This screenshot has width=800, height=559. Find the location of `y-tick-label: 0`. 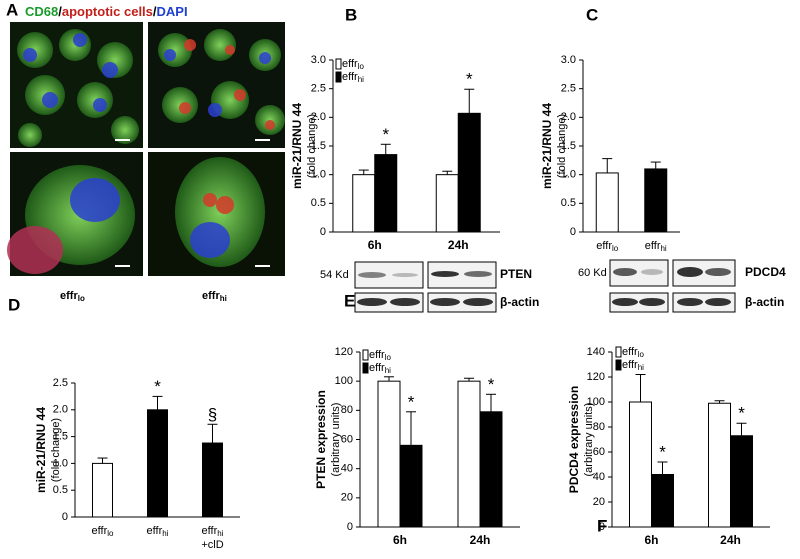

y-tick-label: 0 is located at coordinates (573, 232).